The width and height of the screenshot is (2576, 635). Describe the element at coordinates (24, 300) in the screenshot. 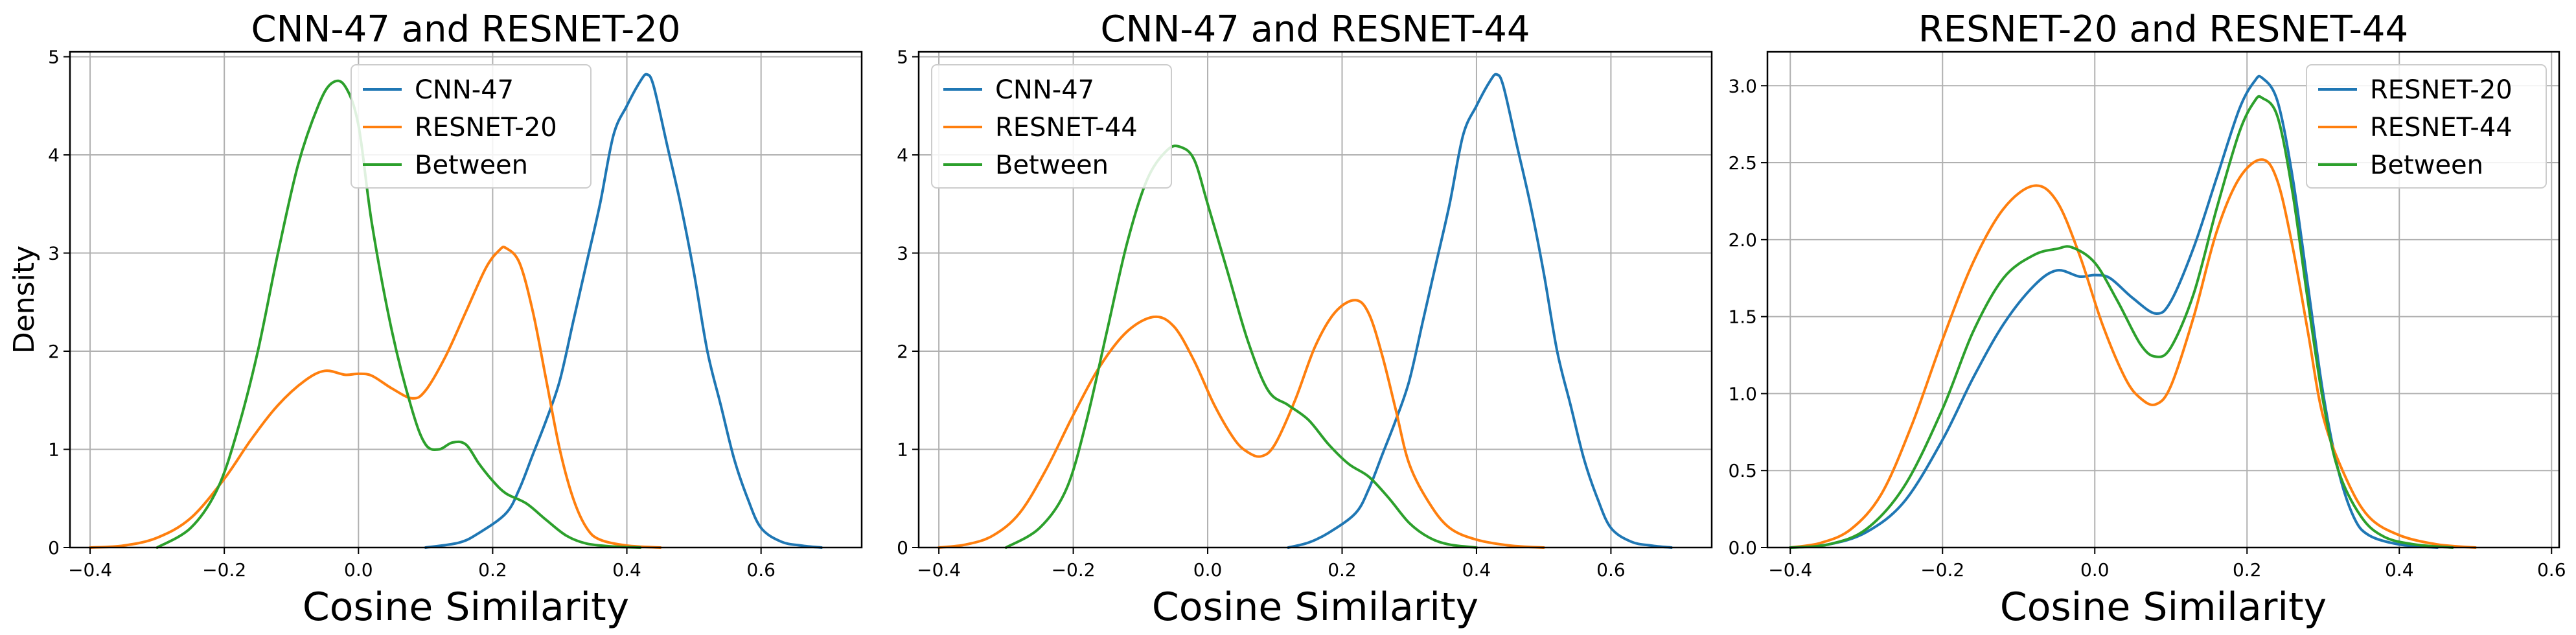

I see `y-axis-label: Density` at that location.